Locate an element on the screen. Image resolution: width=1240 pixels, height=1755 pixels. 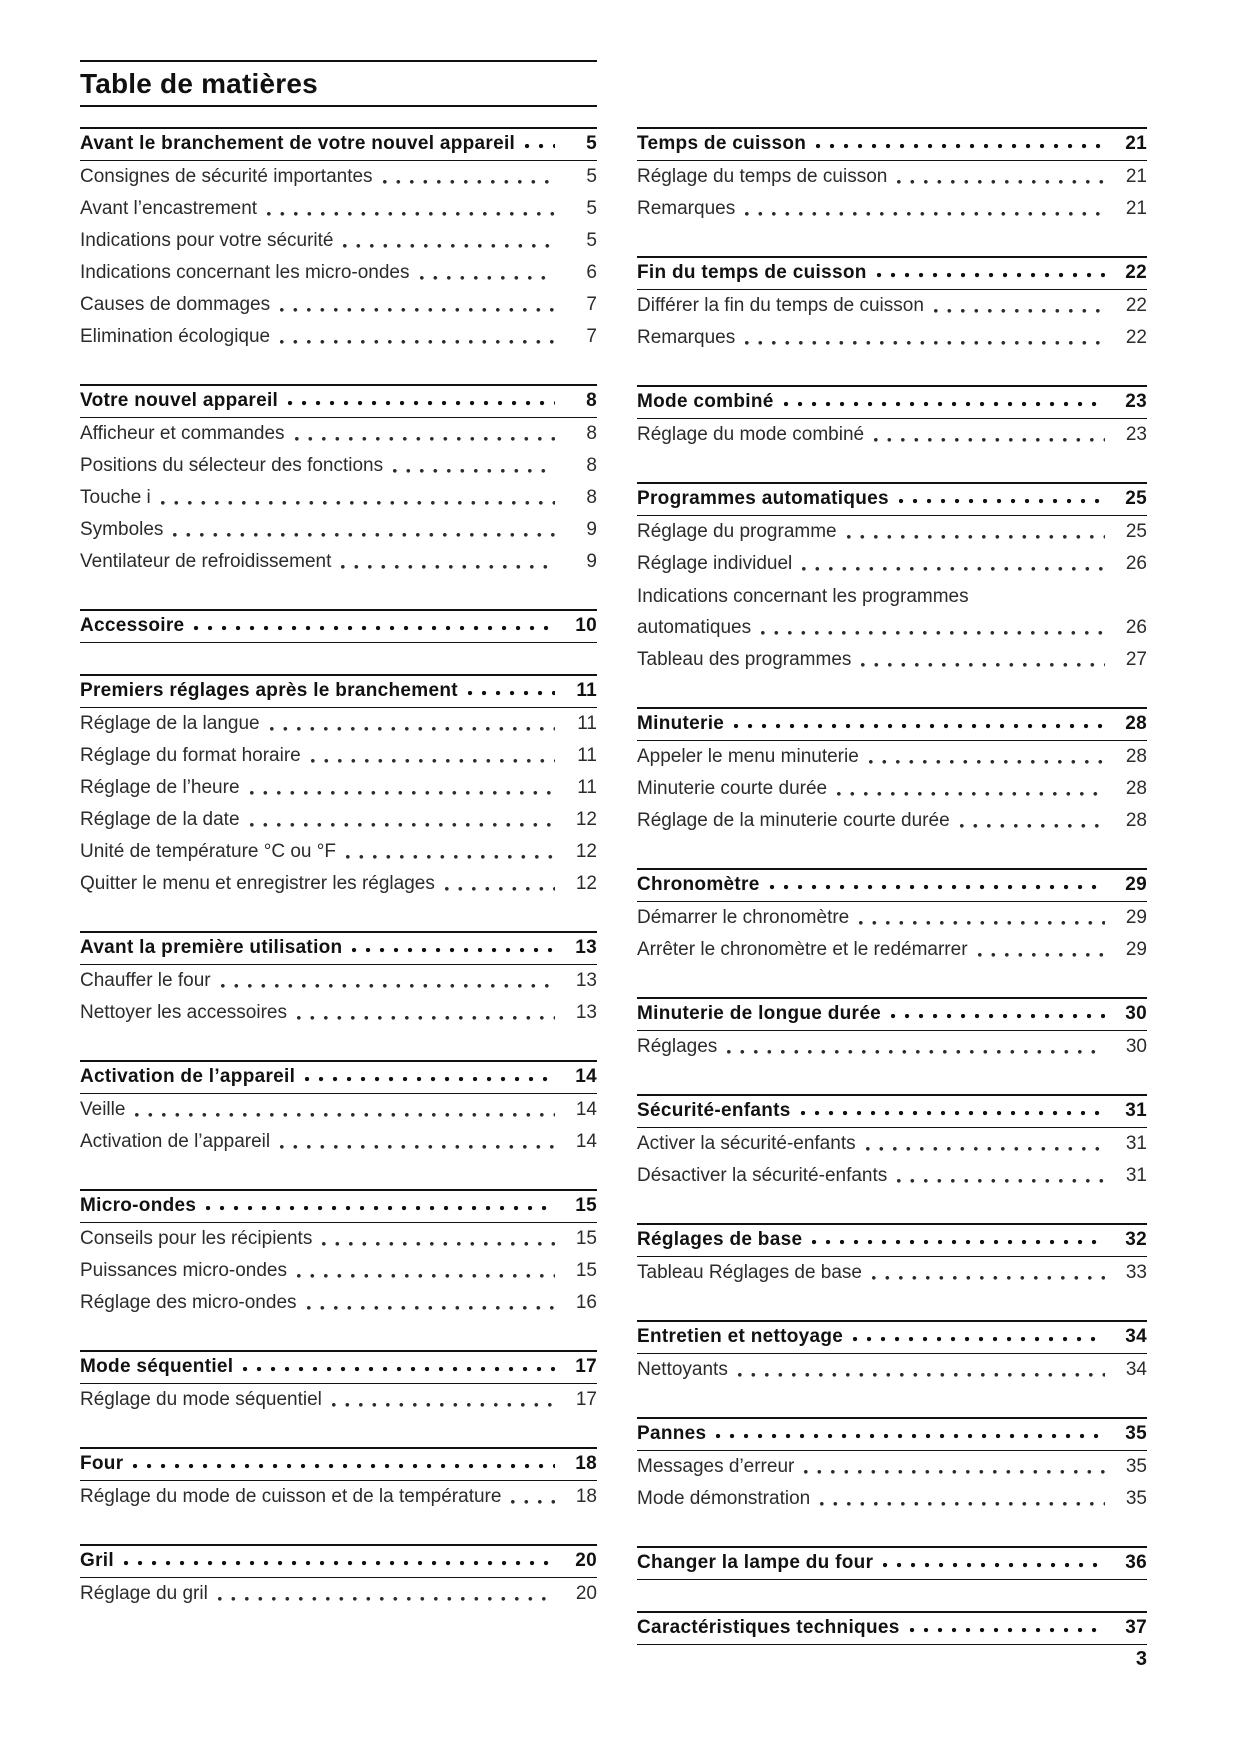
toc-section: Minuterie de longue durée 30 Réglages 30 is located at coordinates (892, 1030).